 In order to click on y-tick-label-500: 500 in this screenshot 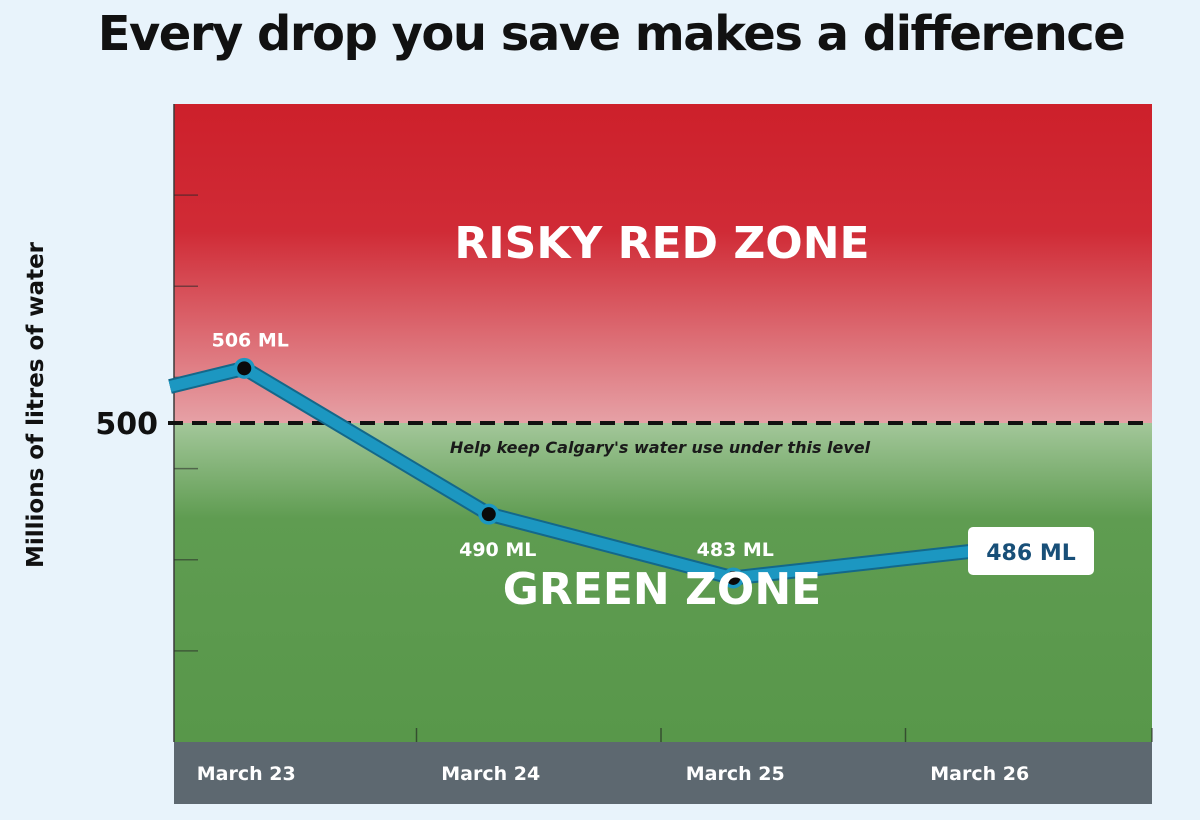, I will do `click(126, 424)`.